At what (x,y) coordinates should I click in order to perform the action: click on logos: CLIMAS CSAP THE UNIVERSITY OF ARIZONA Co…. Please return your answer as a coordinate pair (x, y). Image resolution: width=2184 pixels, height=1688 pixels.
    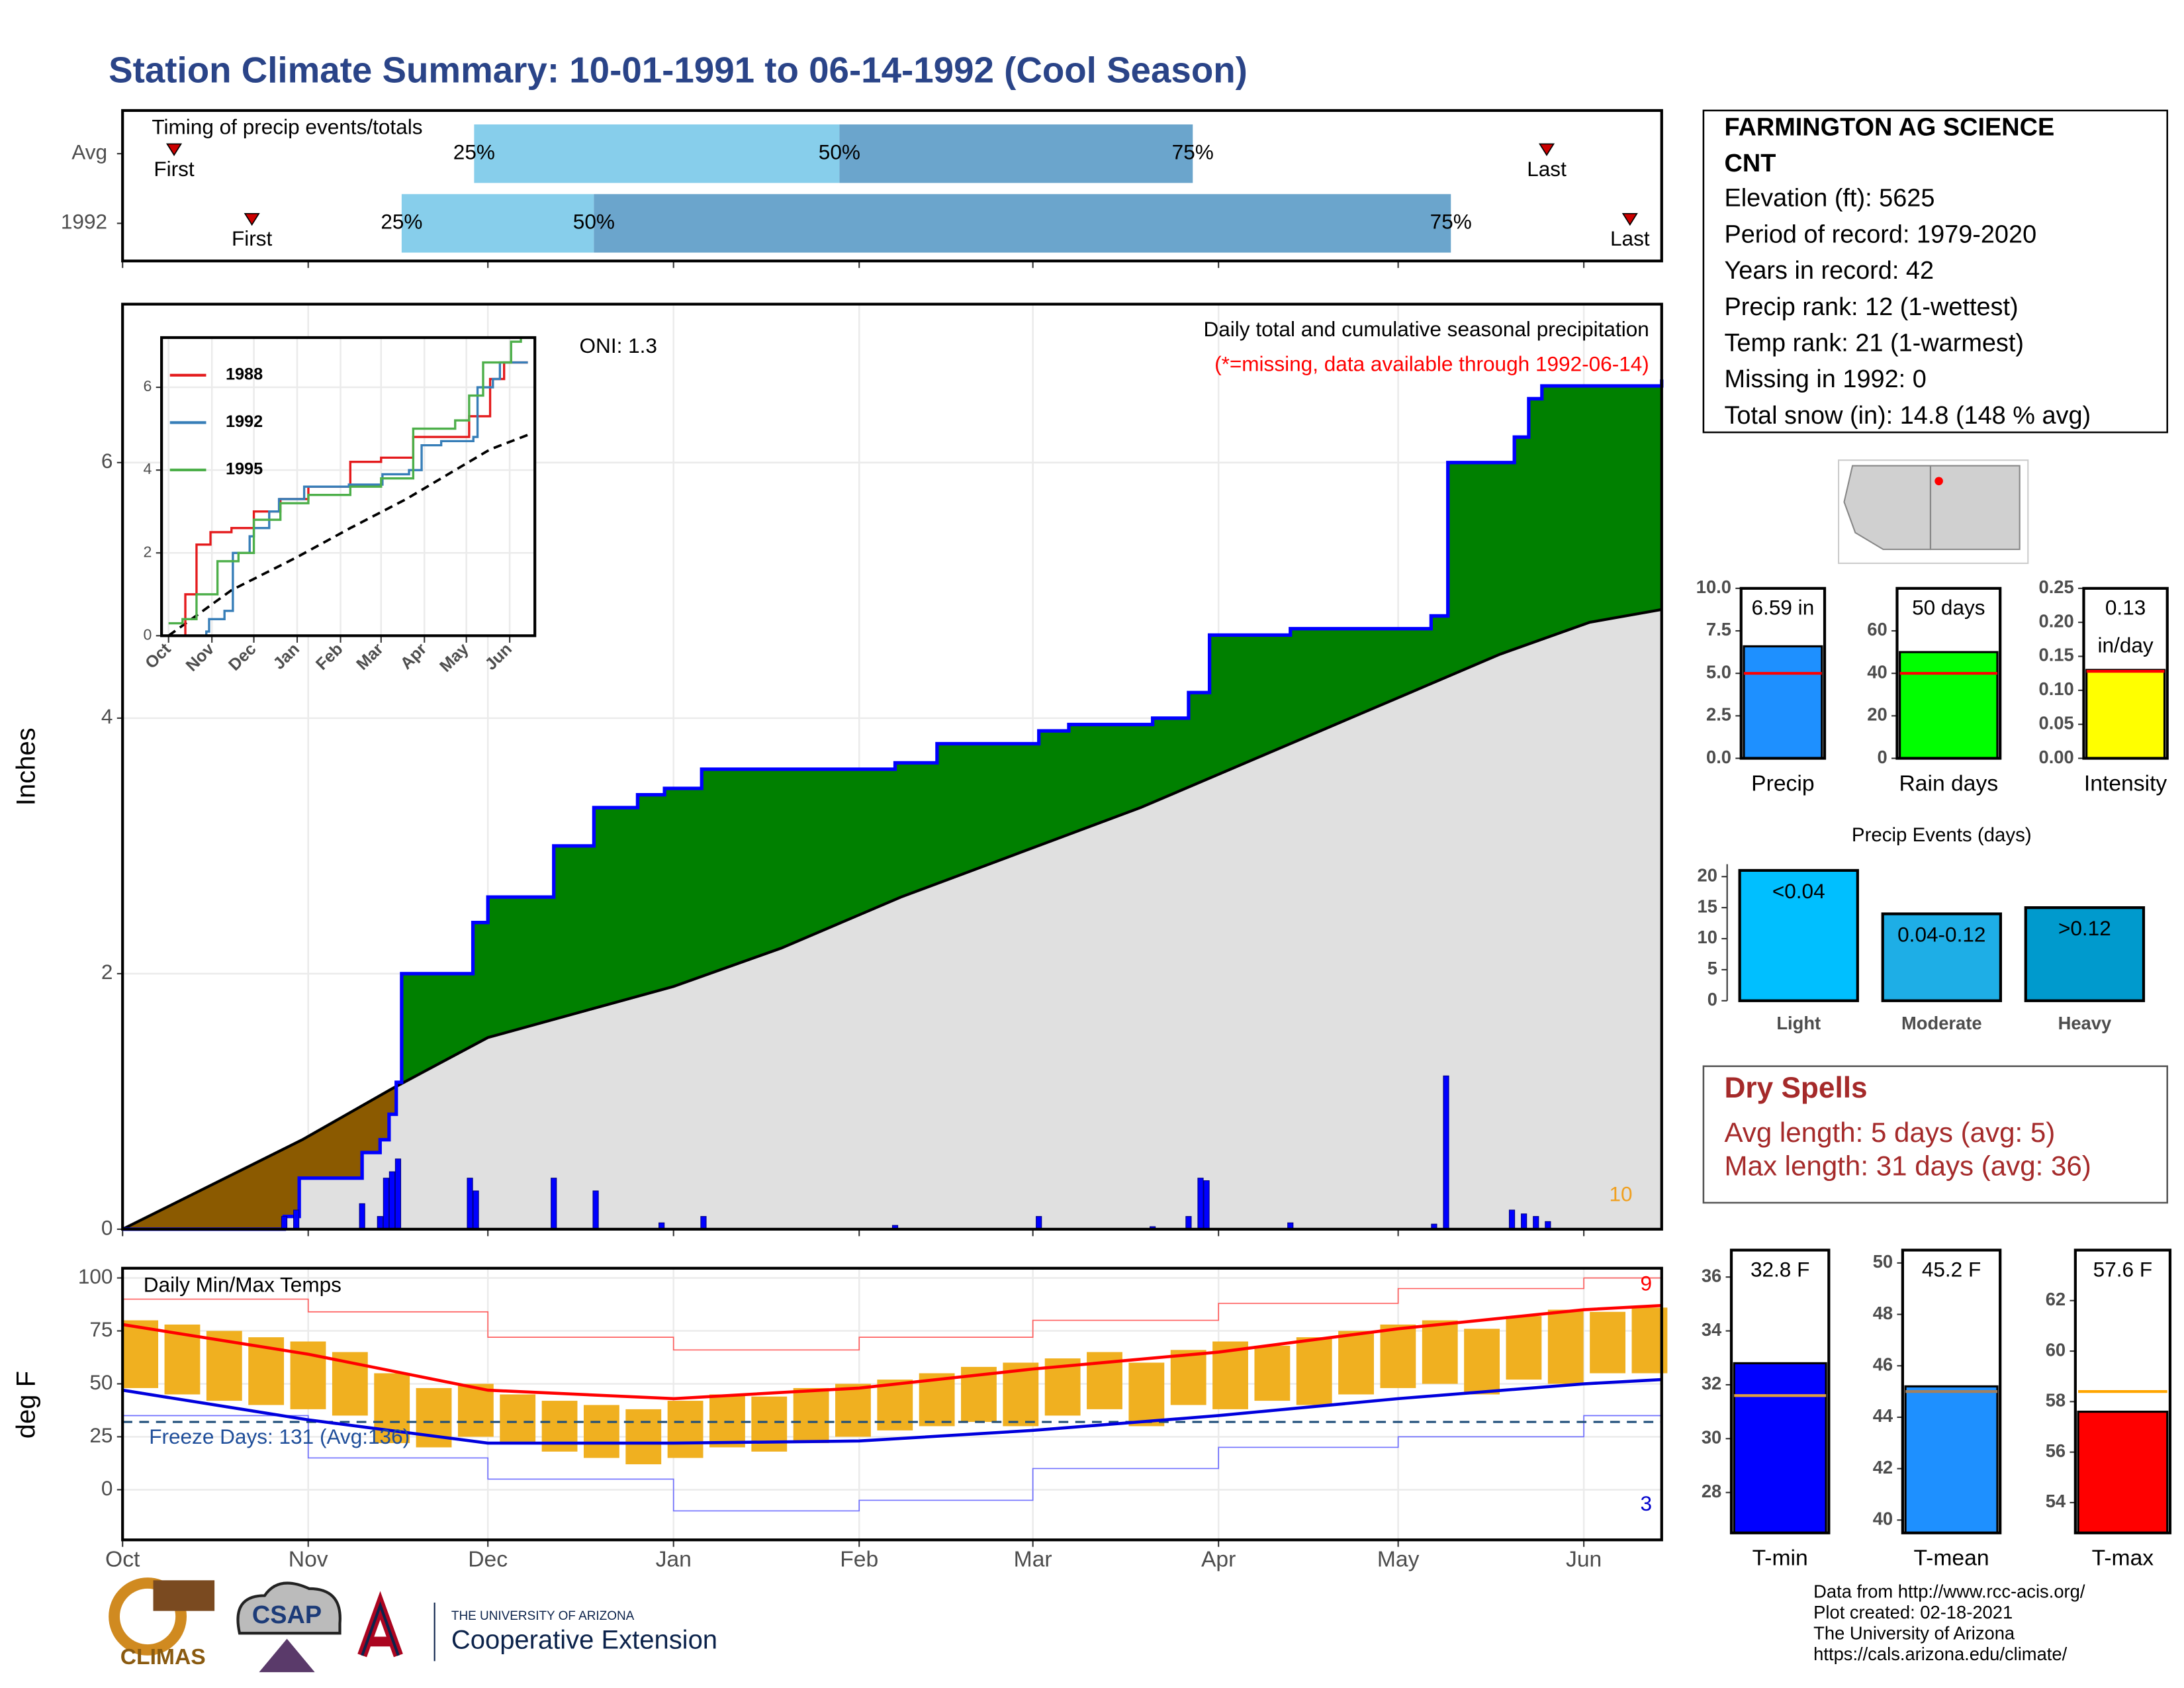
    Looking at the image, I should click on (413, 1625).